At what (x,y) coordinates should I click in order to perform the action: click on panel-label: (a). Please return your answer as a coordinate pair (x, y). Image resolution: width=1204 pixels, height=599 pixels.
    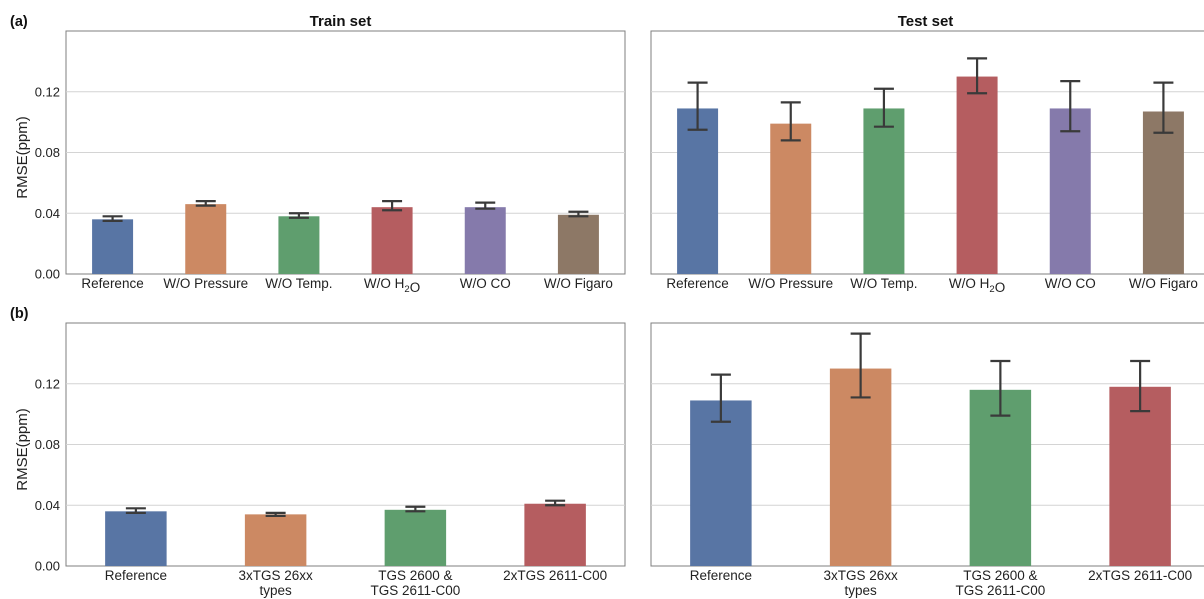
    Looking at the image, I should click on (19, 22).